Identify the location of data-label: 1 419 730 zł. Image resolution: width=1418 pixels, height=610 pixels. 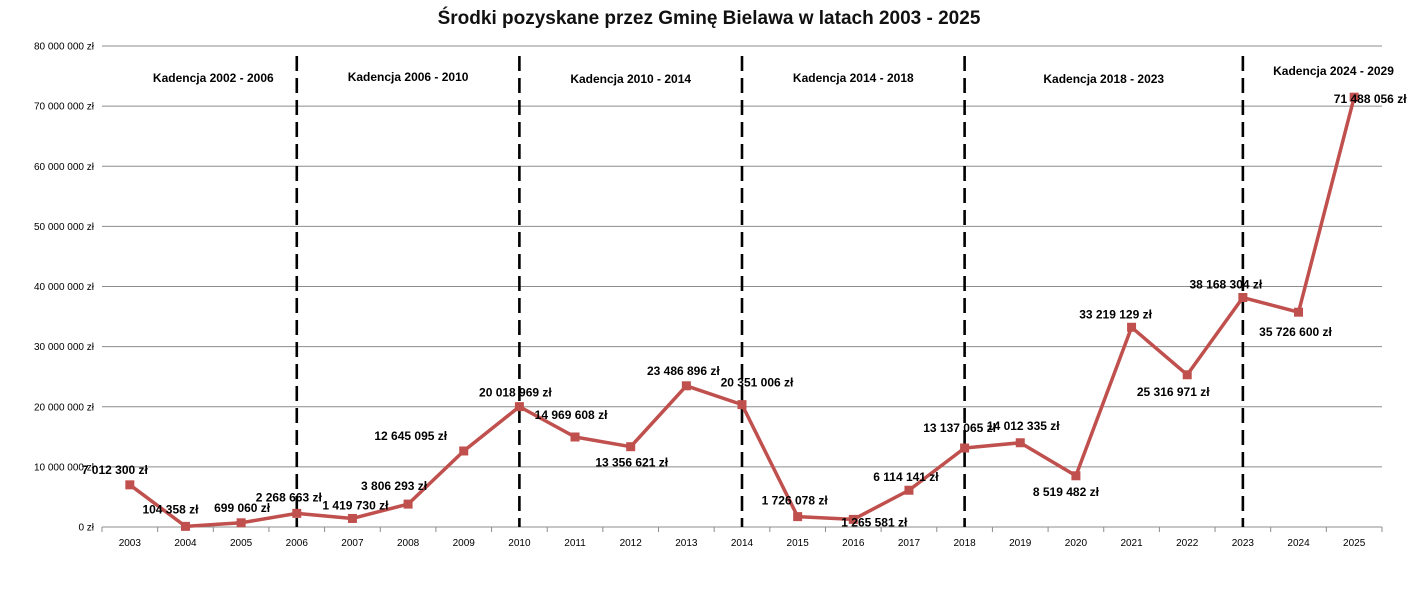
(355, 505).